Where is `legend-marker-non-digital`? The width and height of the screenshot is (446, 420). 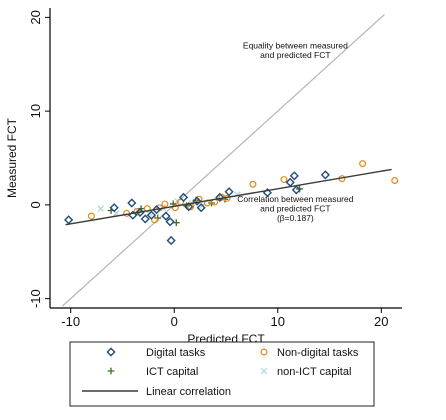 legend-marker-non-digital is located at coordinates (264, 352).